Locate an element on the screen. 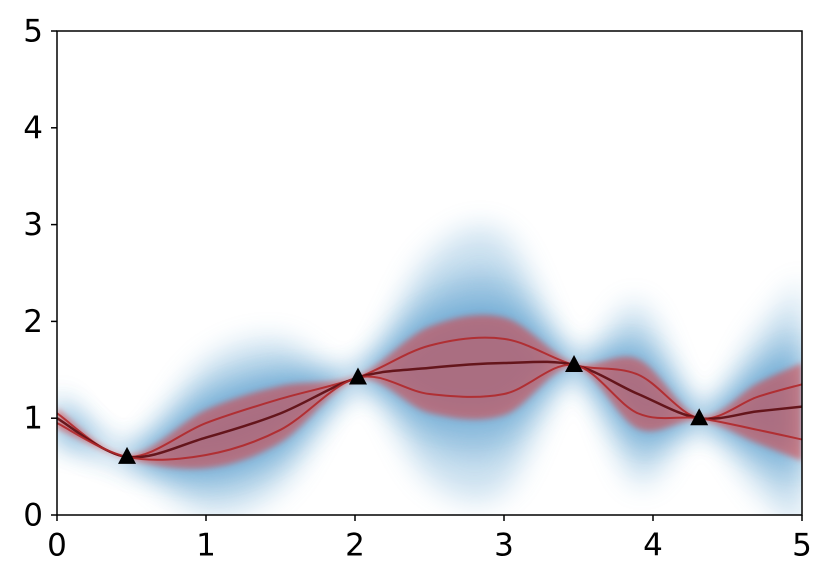 The height and width of the screenshot is (586, 831). y-tick-label: 2 is located at coordinates (33, 322).